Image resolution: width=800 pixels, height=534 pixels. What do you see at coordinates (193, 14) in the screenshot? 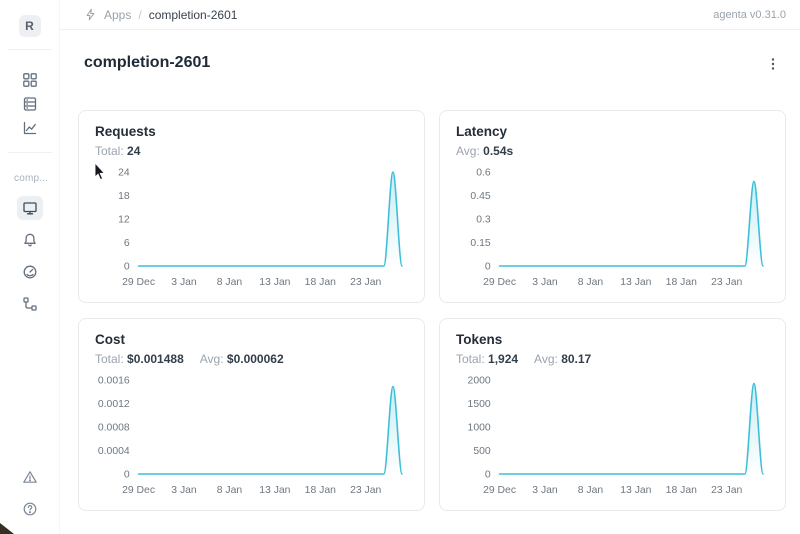
I see `breadcrumb-current: completion-2601` at bounding box center [193, 14].